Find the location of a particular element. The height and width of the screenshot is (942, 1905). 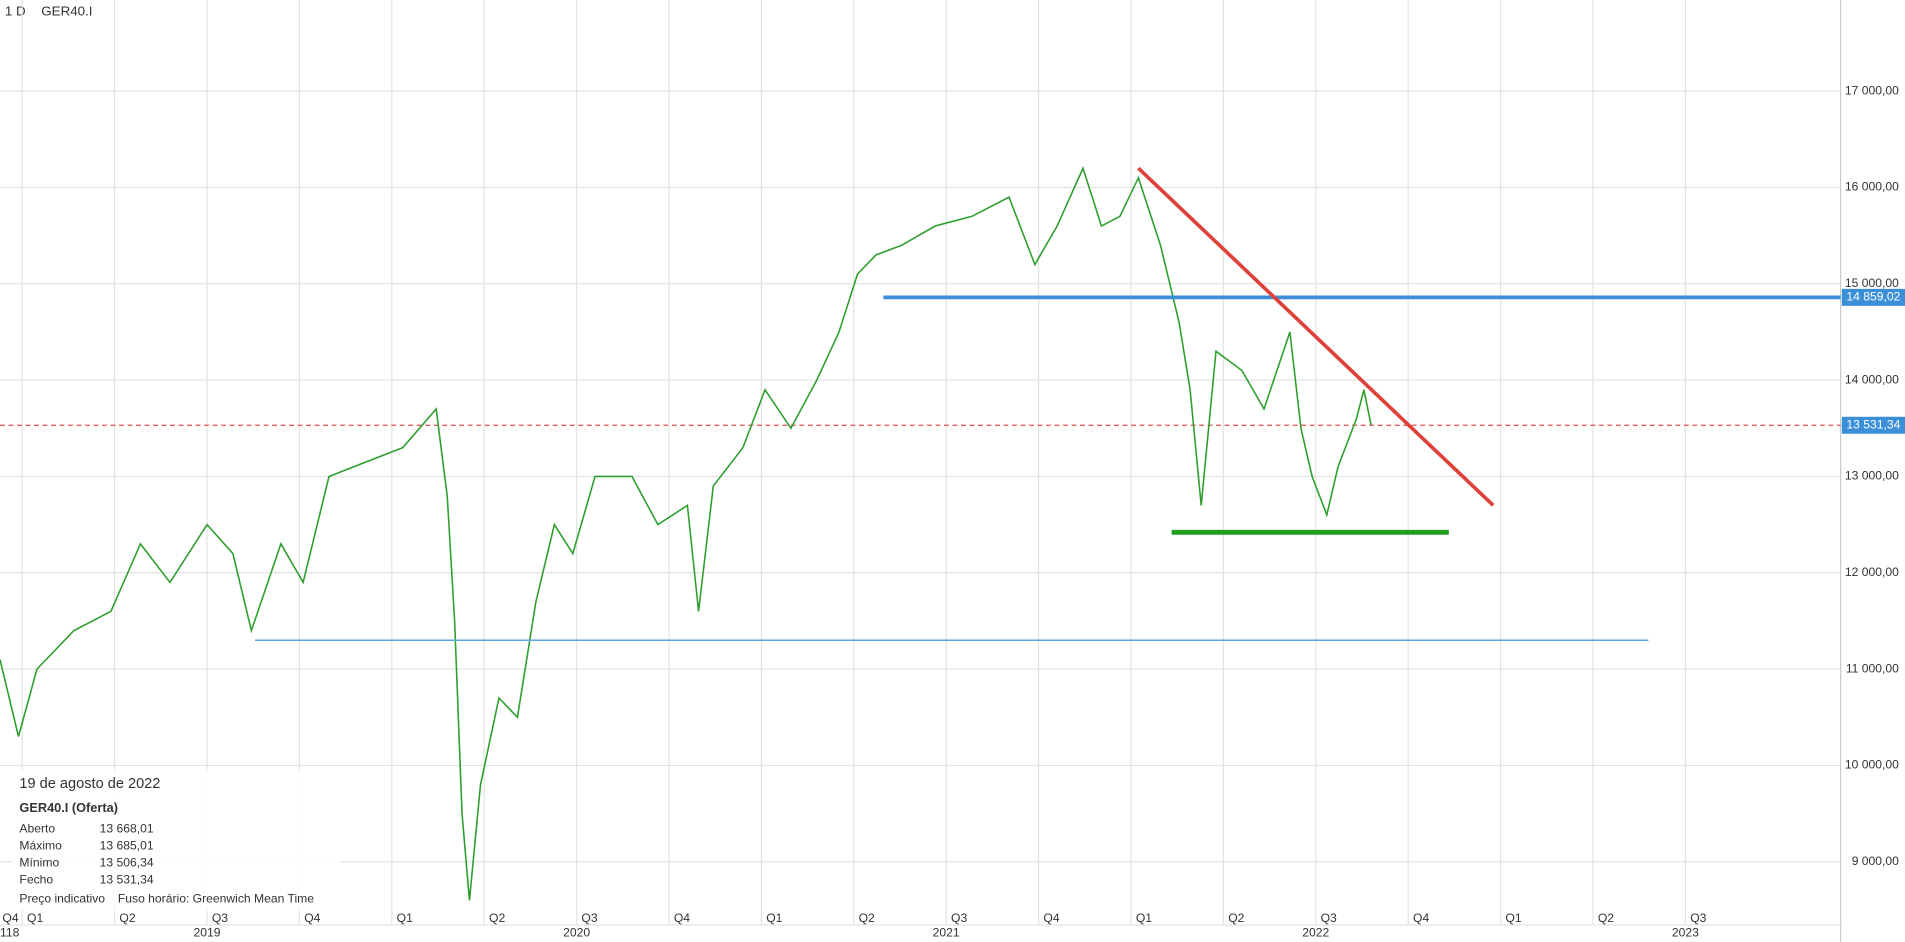

info-date: 19 de agosto de 2022 is located at coordinates (89, 784).